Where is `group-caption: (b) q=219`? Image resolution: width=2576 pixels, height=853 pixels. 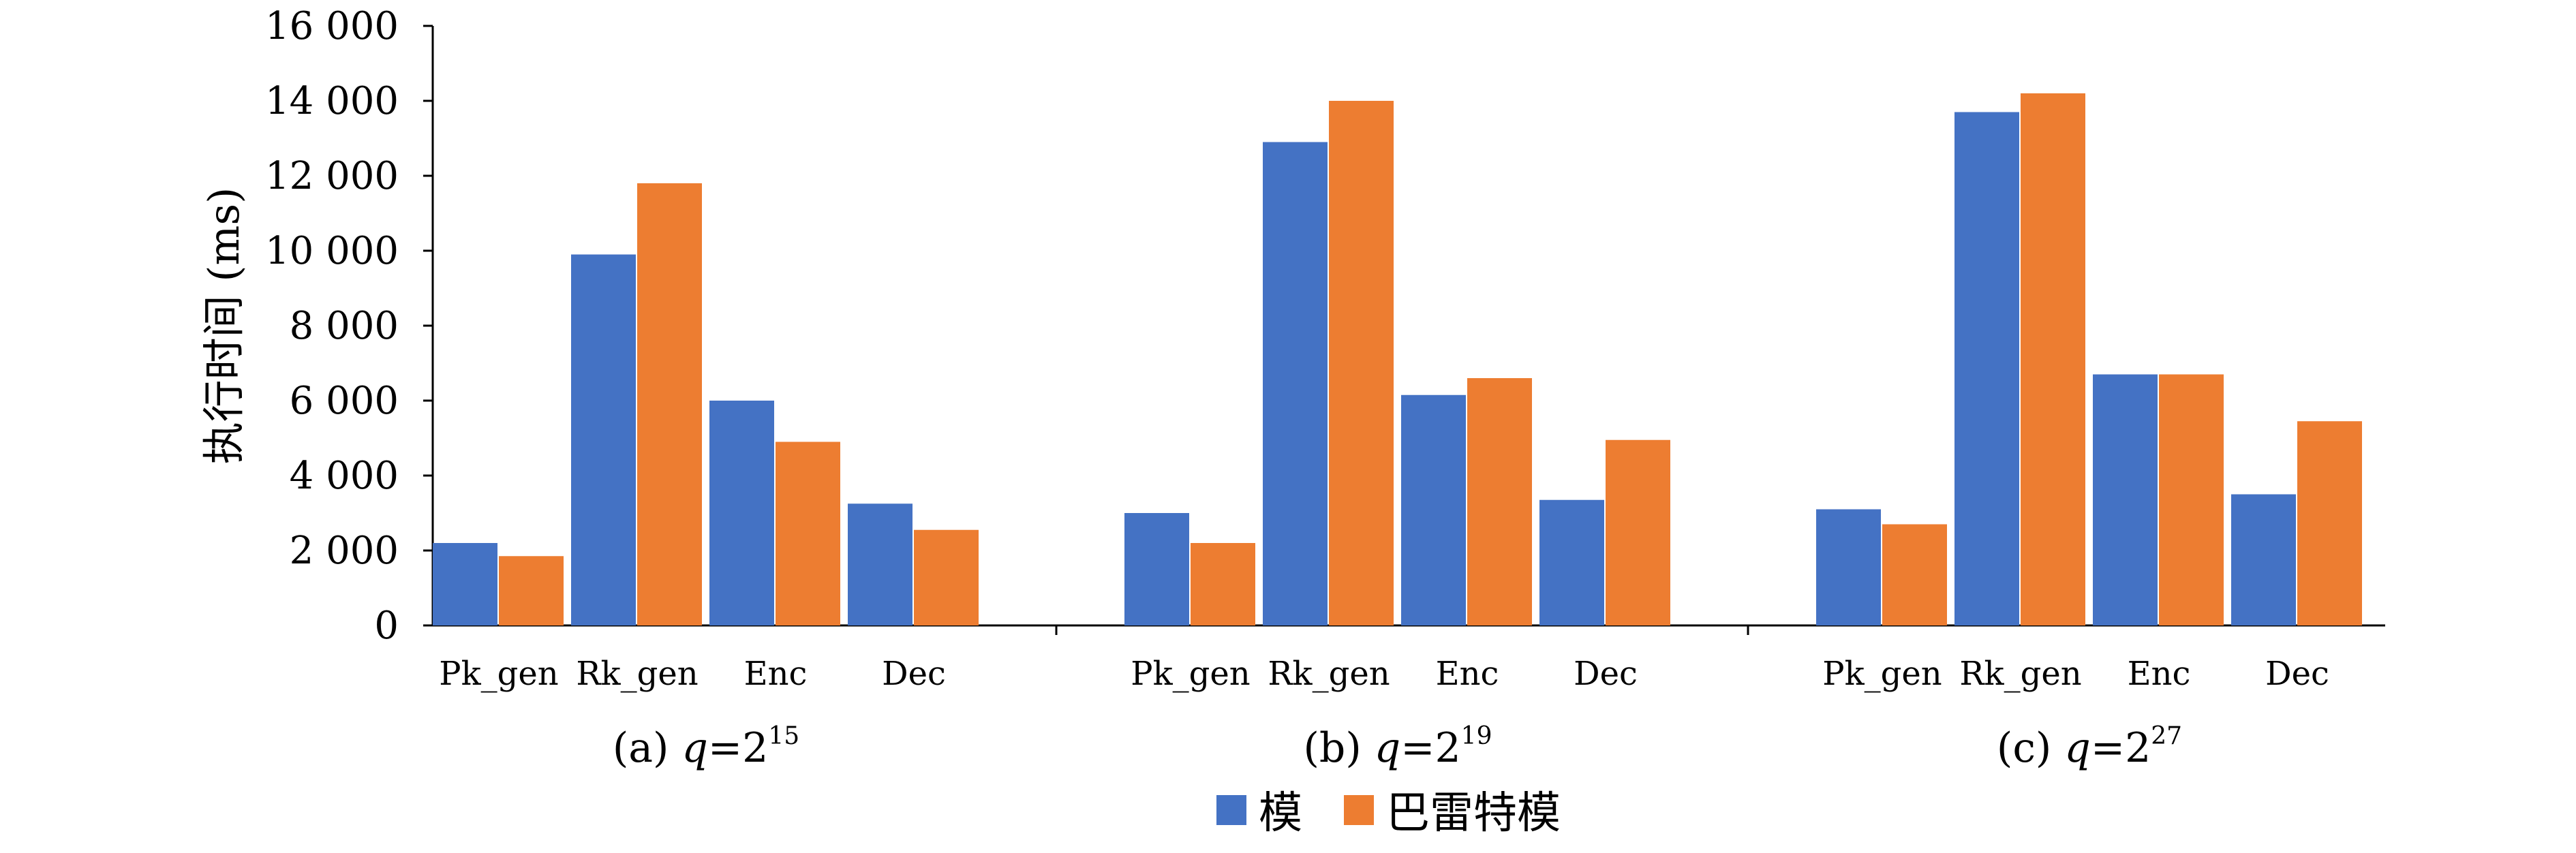 group-caption: (b) q=219 is located at coordinates (1398, 747).